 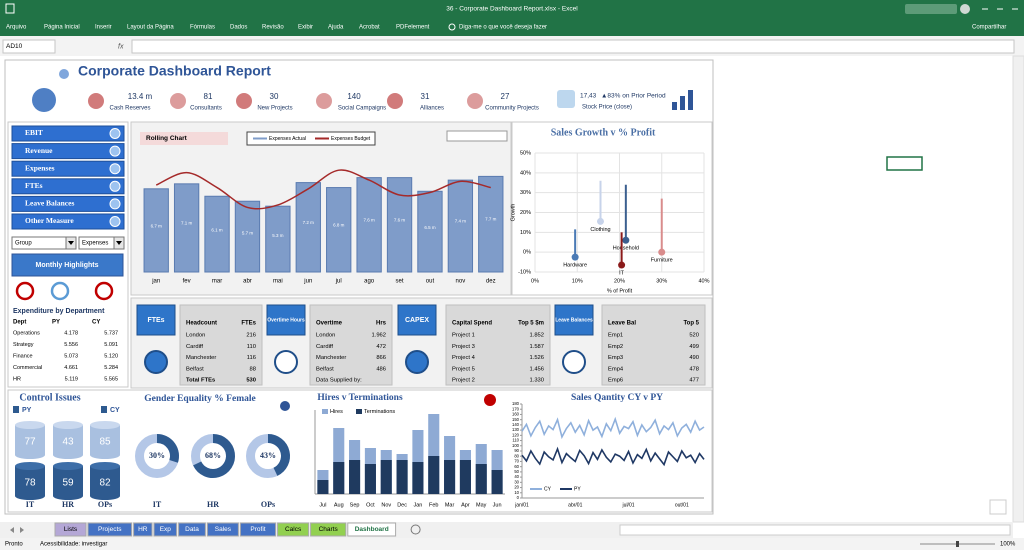 I want to click on cylinder, so click(x=105, y=481).